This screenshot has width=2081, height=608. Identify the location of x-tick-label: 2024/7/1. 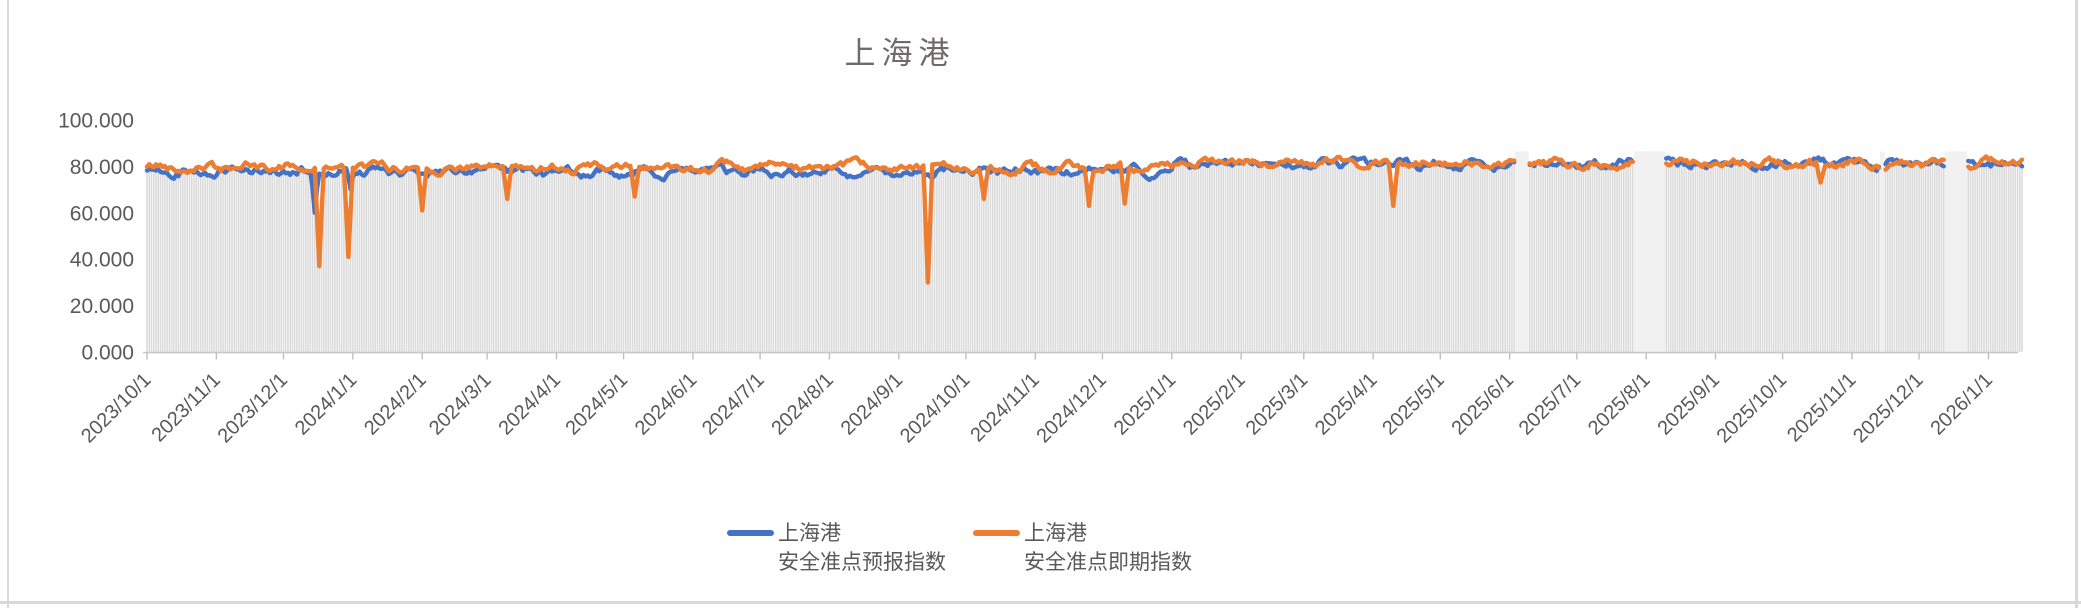
(733, 404).